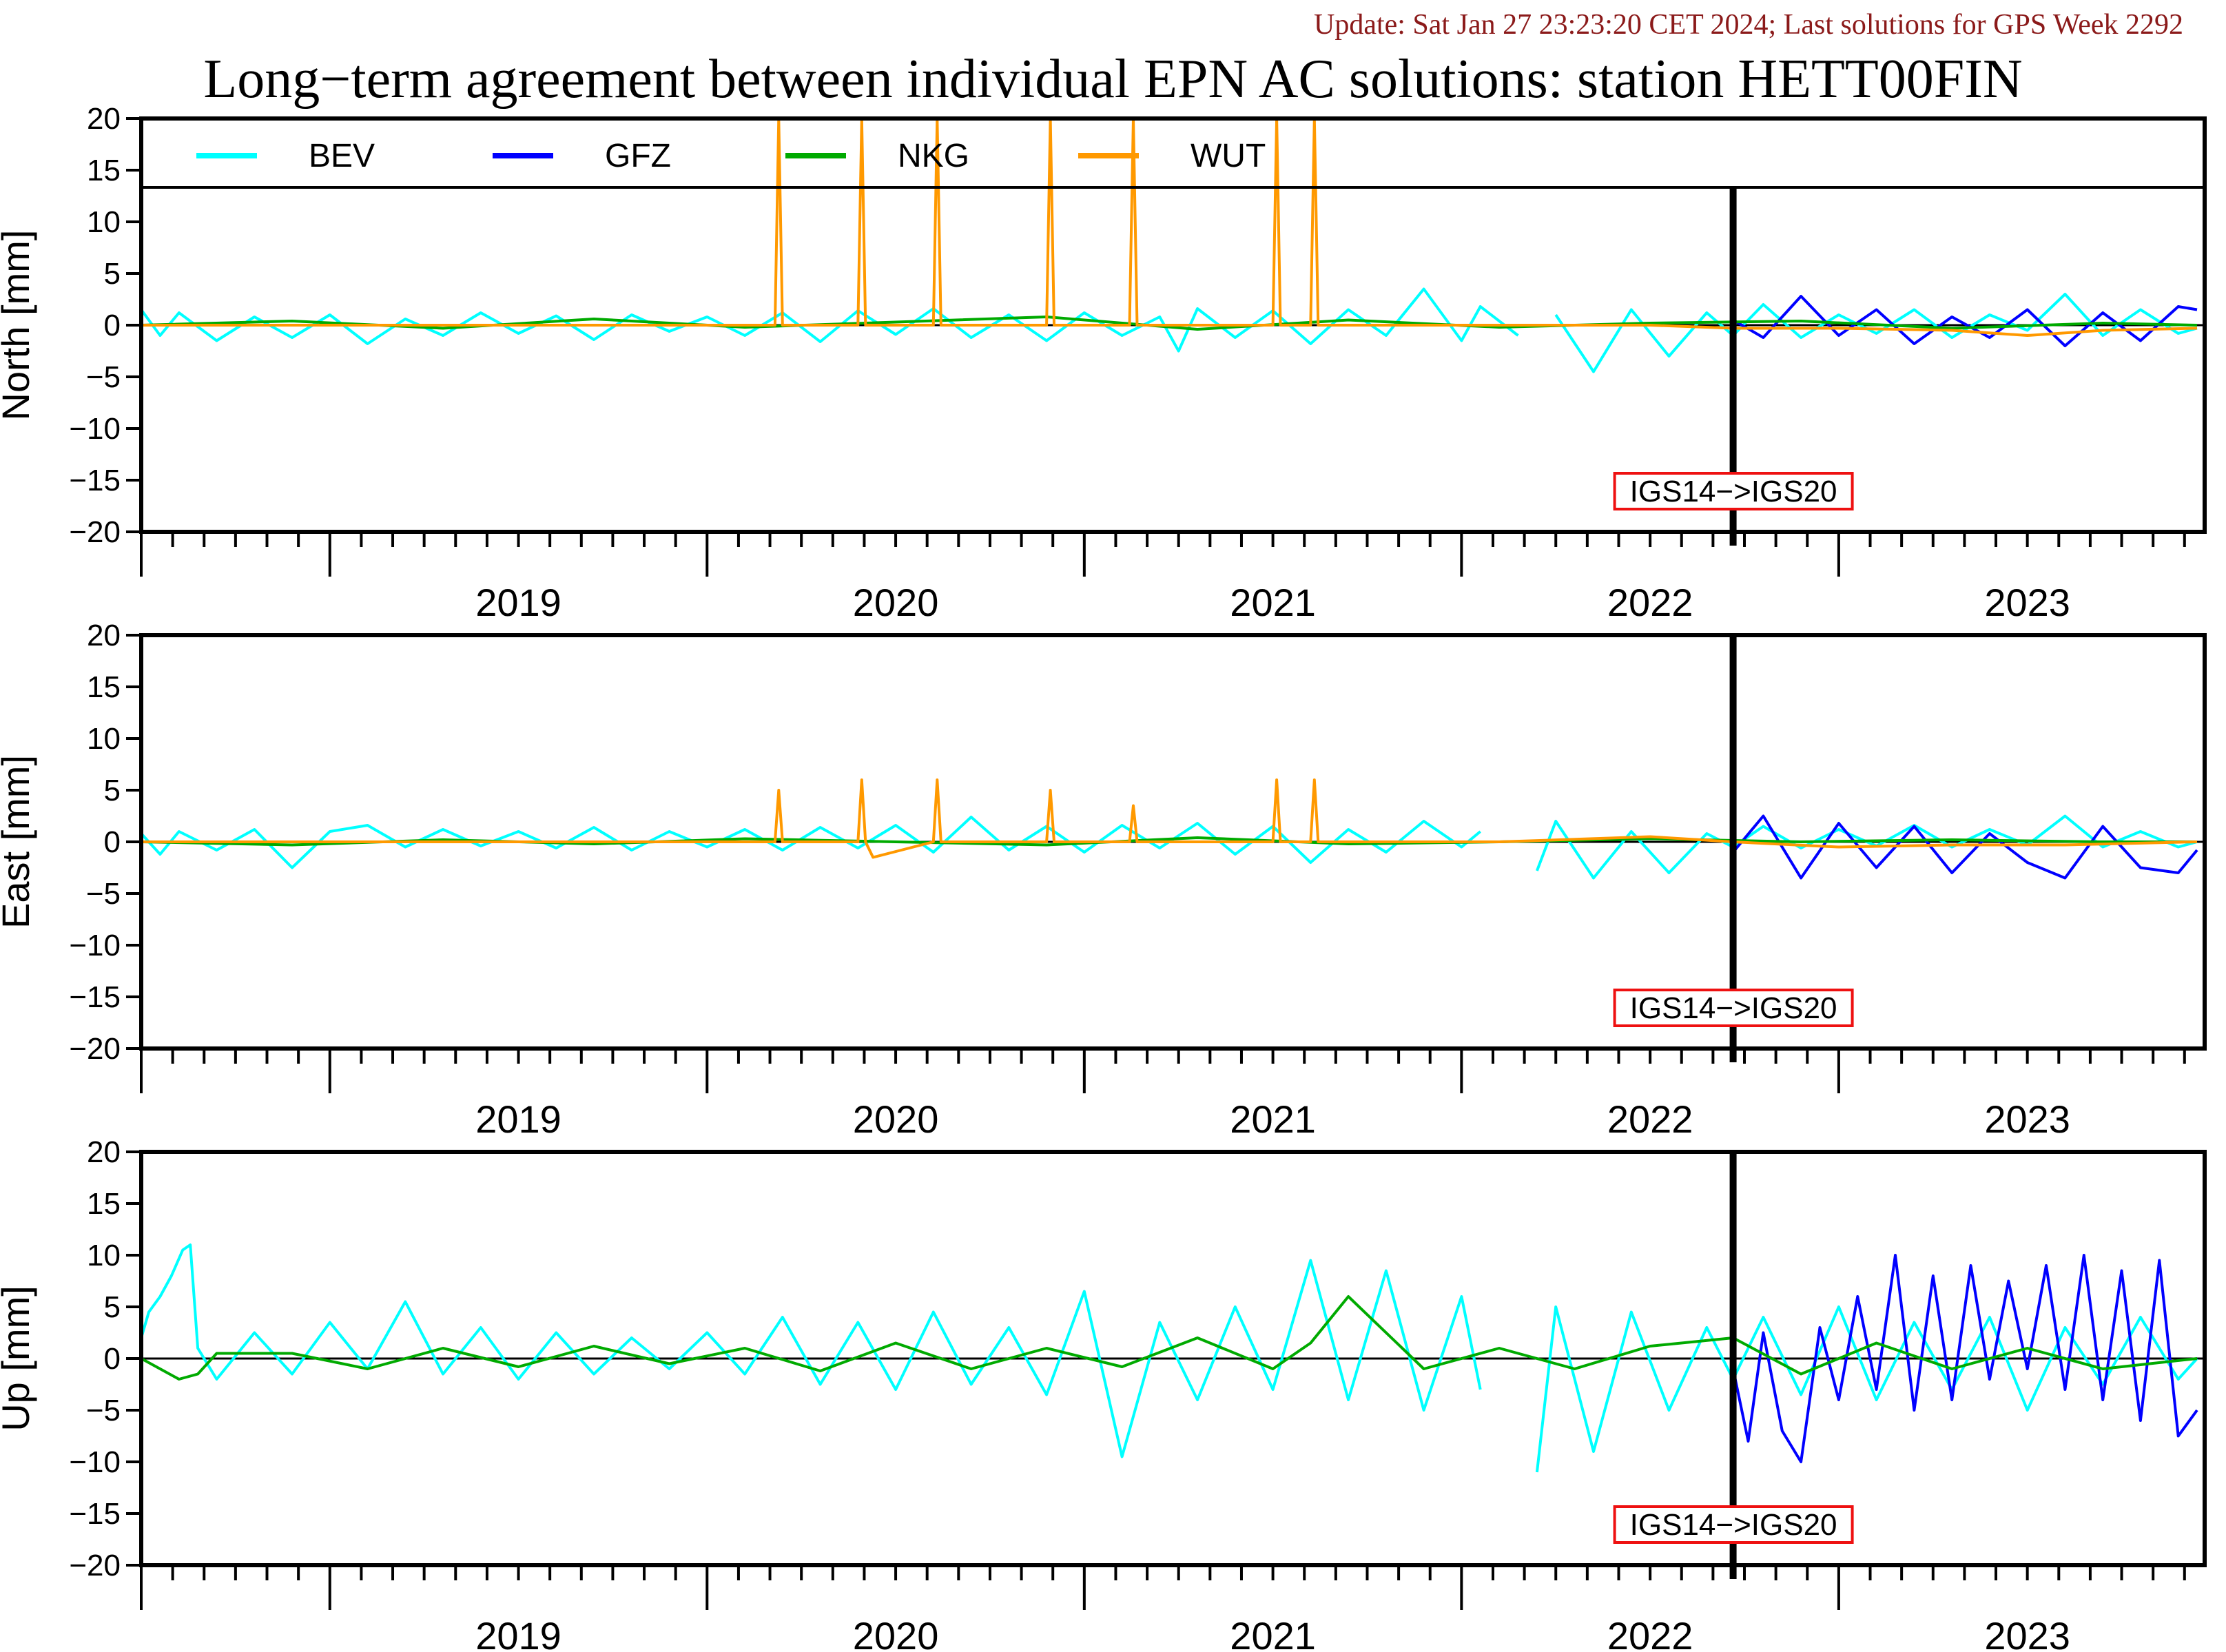 Image resolution: width=2226 pixels, height=1652 pixels. I want to click on legend-label-gfz: GFZ, so click(638, 156).